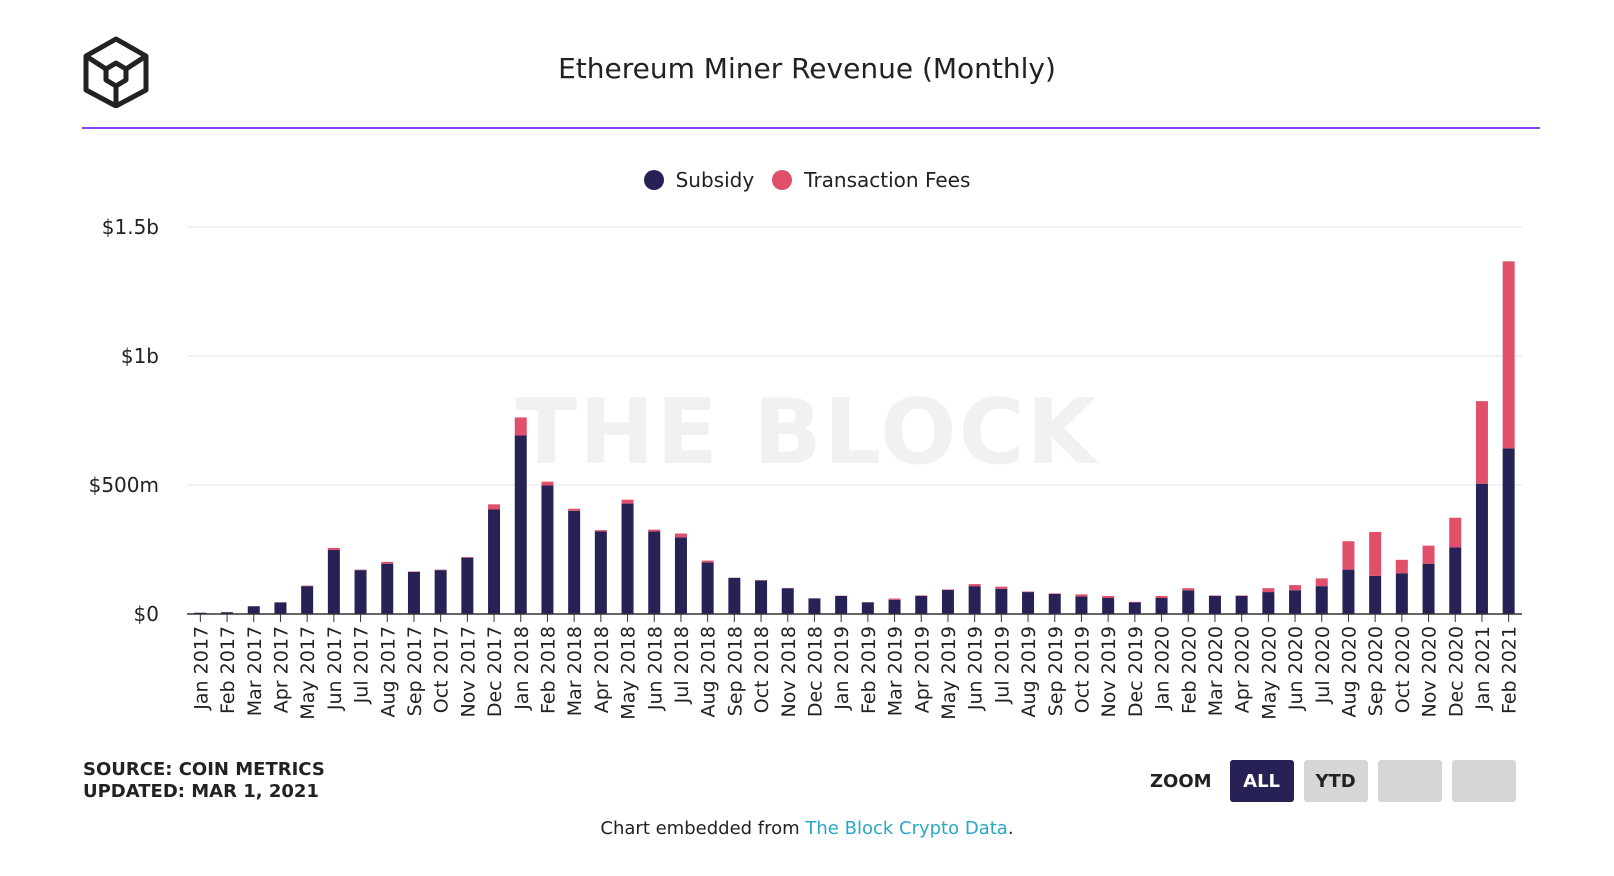 This screenshot has height=876, width=1614. I want to click on legend-item-fees: Transaction Fees, so click(871, 180).